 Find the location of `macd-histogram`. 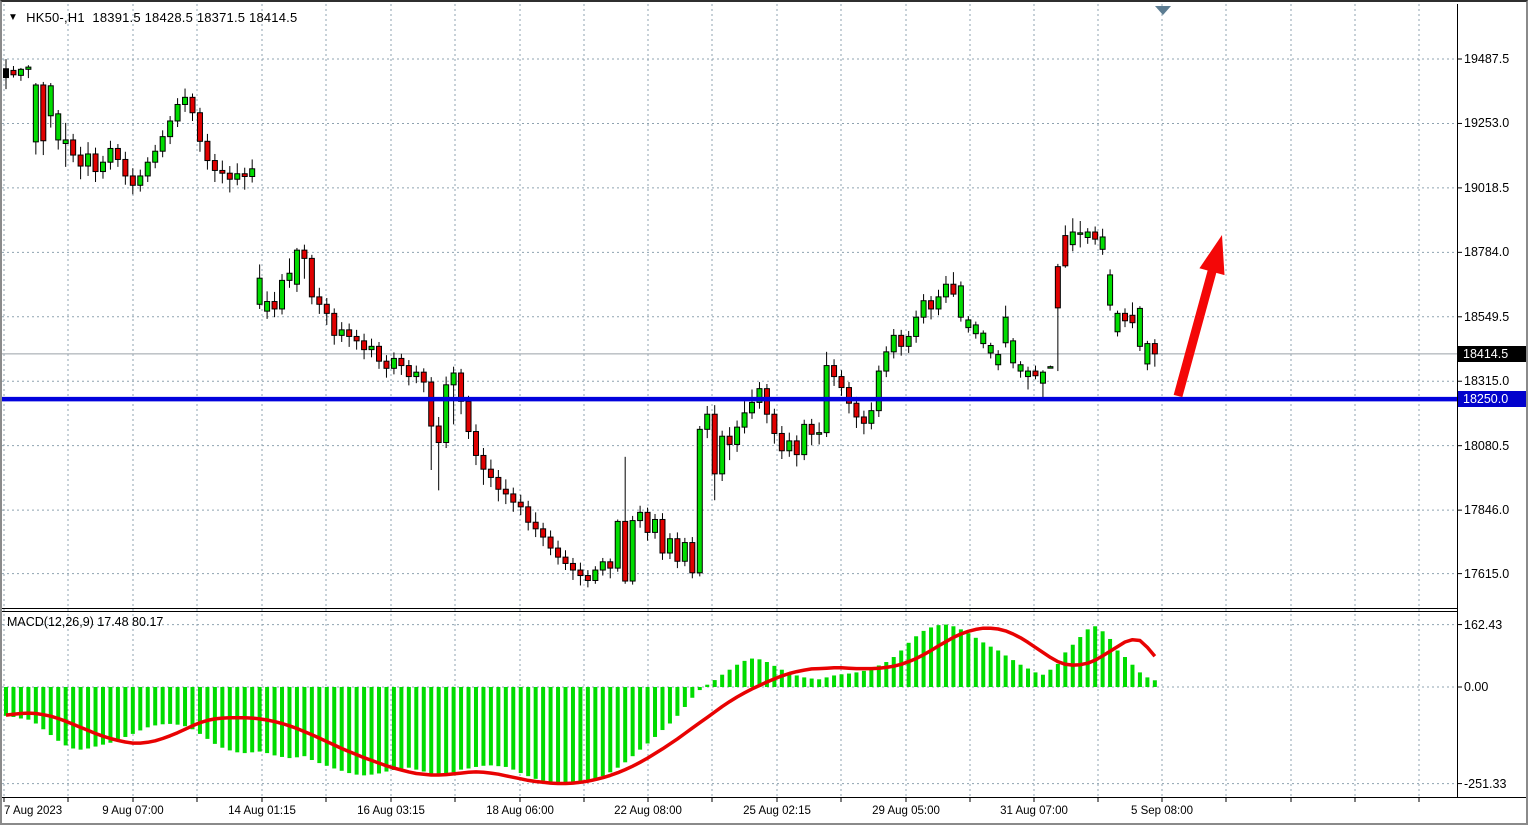

macd-histogram is located at coordinates (580, 704).